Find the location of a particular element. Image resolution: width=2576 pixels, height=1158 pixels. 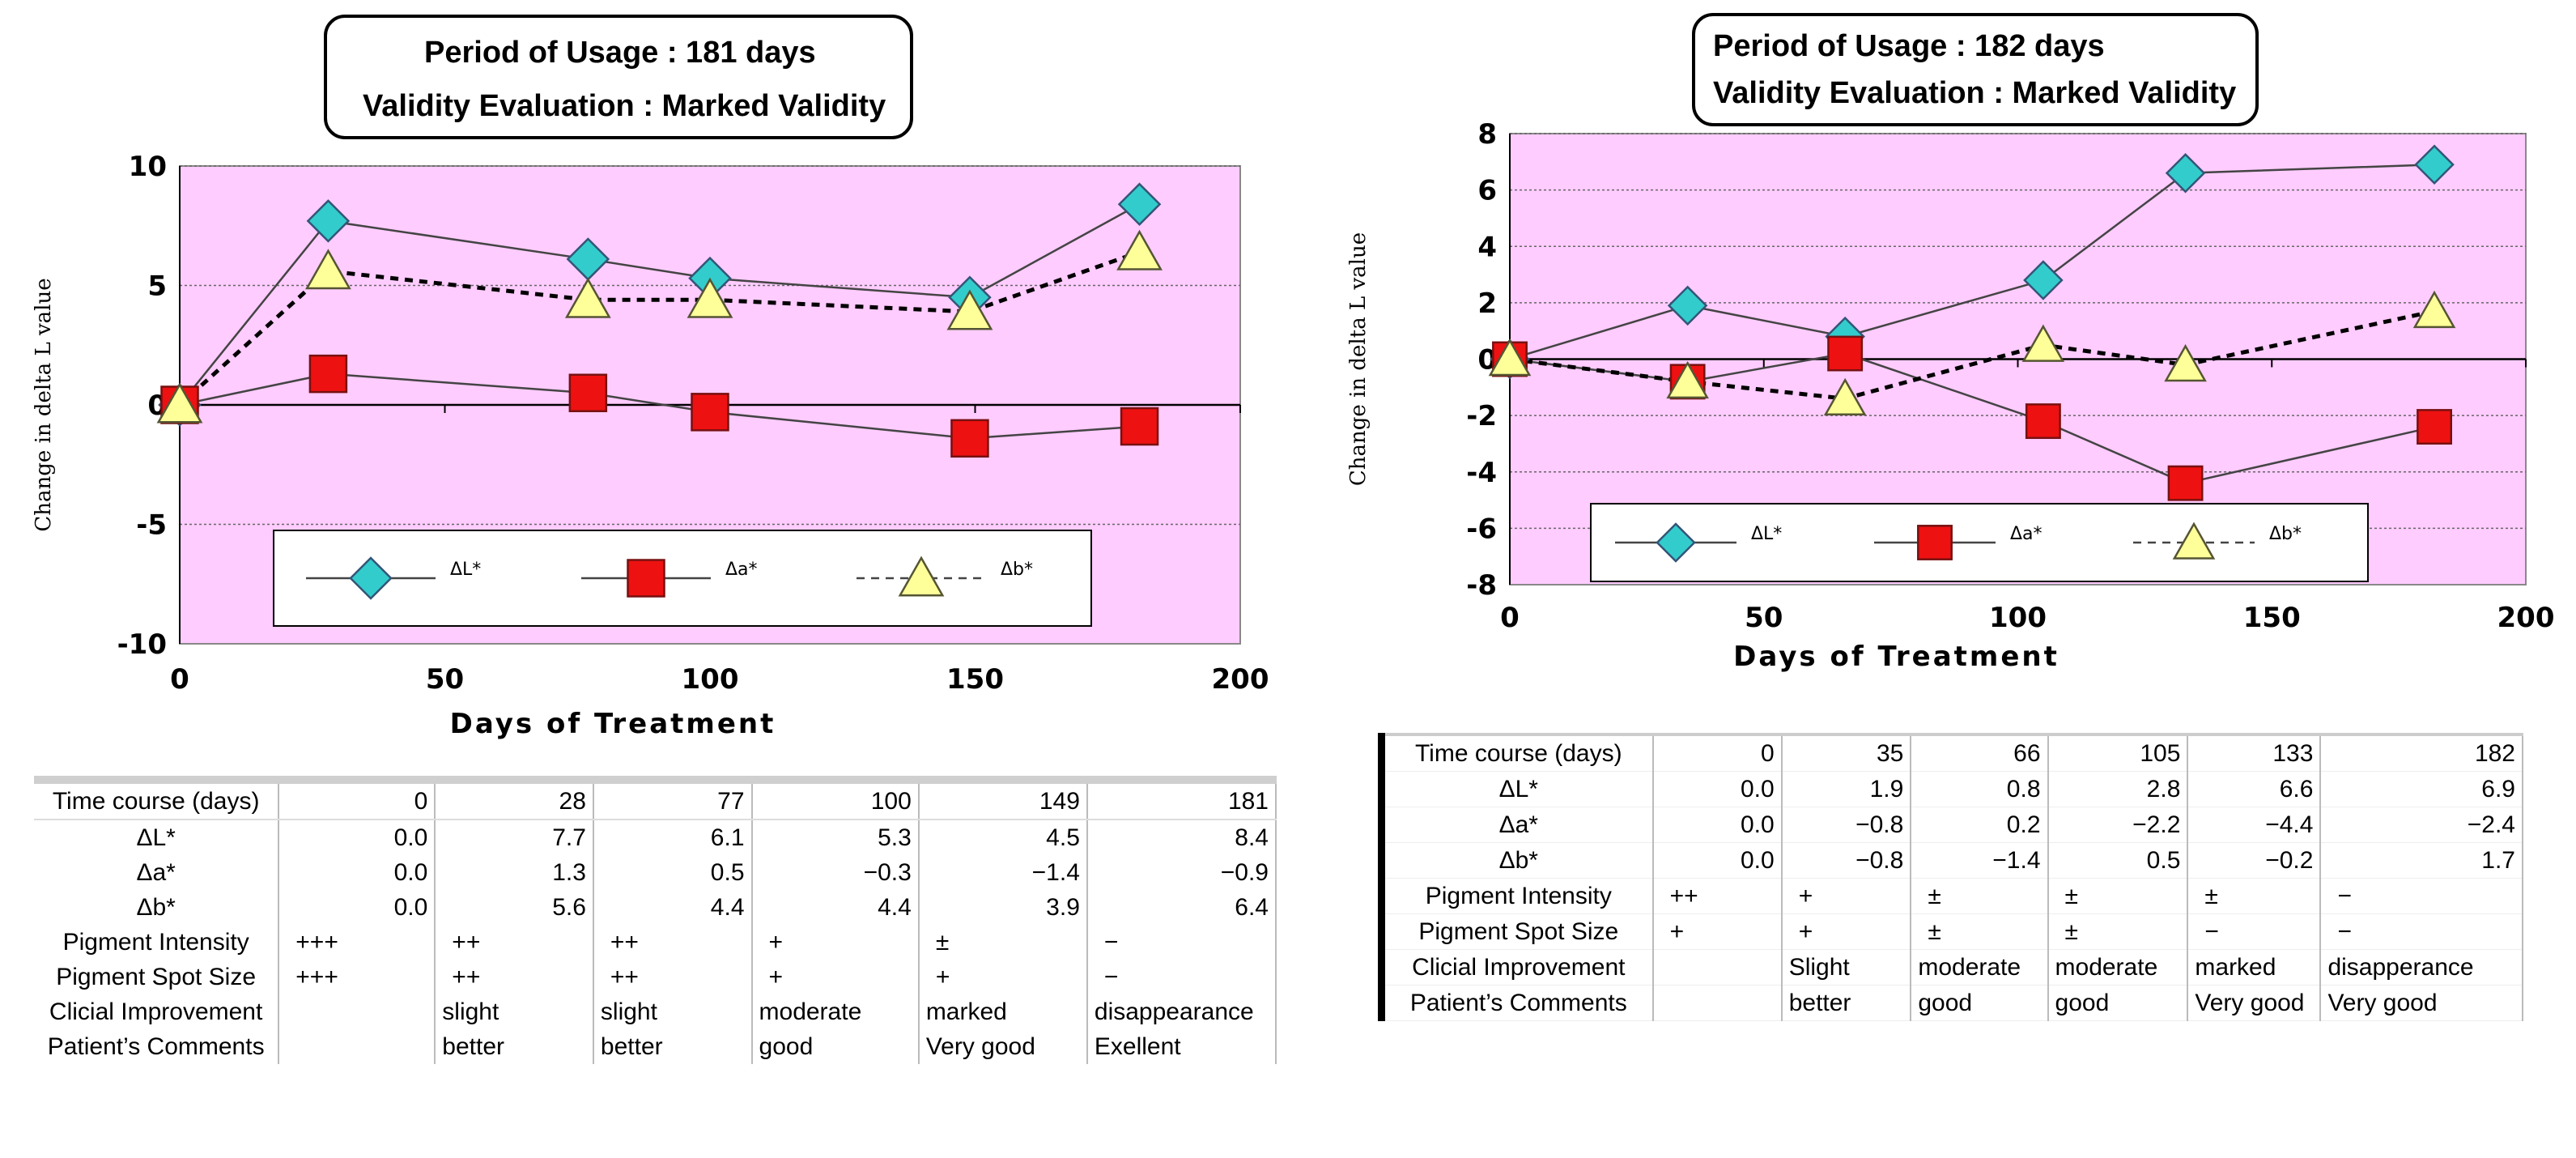

table-row: Δa* 0.0 −0.8 0.2 −2.2 −4.4 −2.4 is located at coordinates (1952, 825).